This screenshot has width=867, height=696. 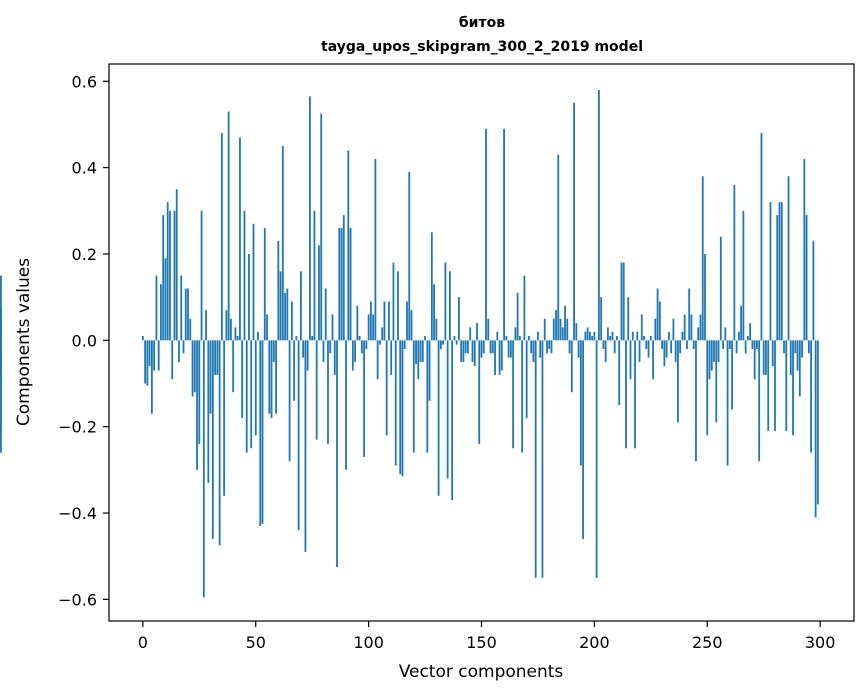 I want to click on y-tick-label: 0.0, so click(x=84, y=340).